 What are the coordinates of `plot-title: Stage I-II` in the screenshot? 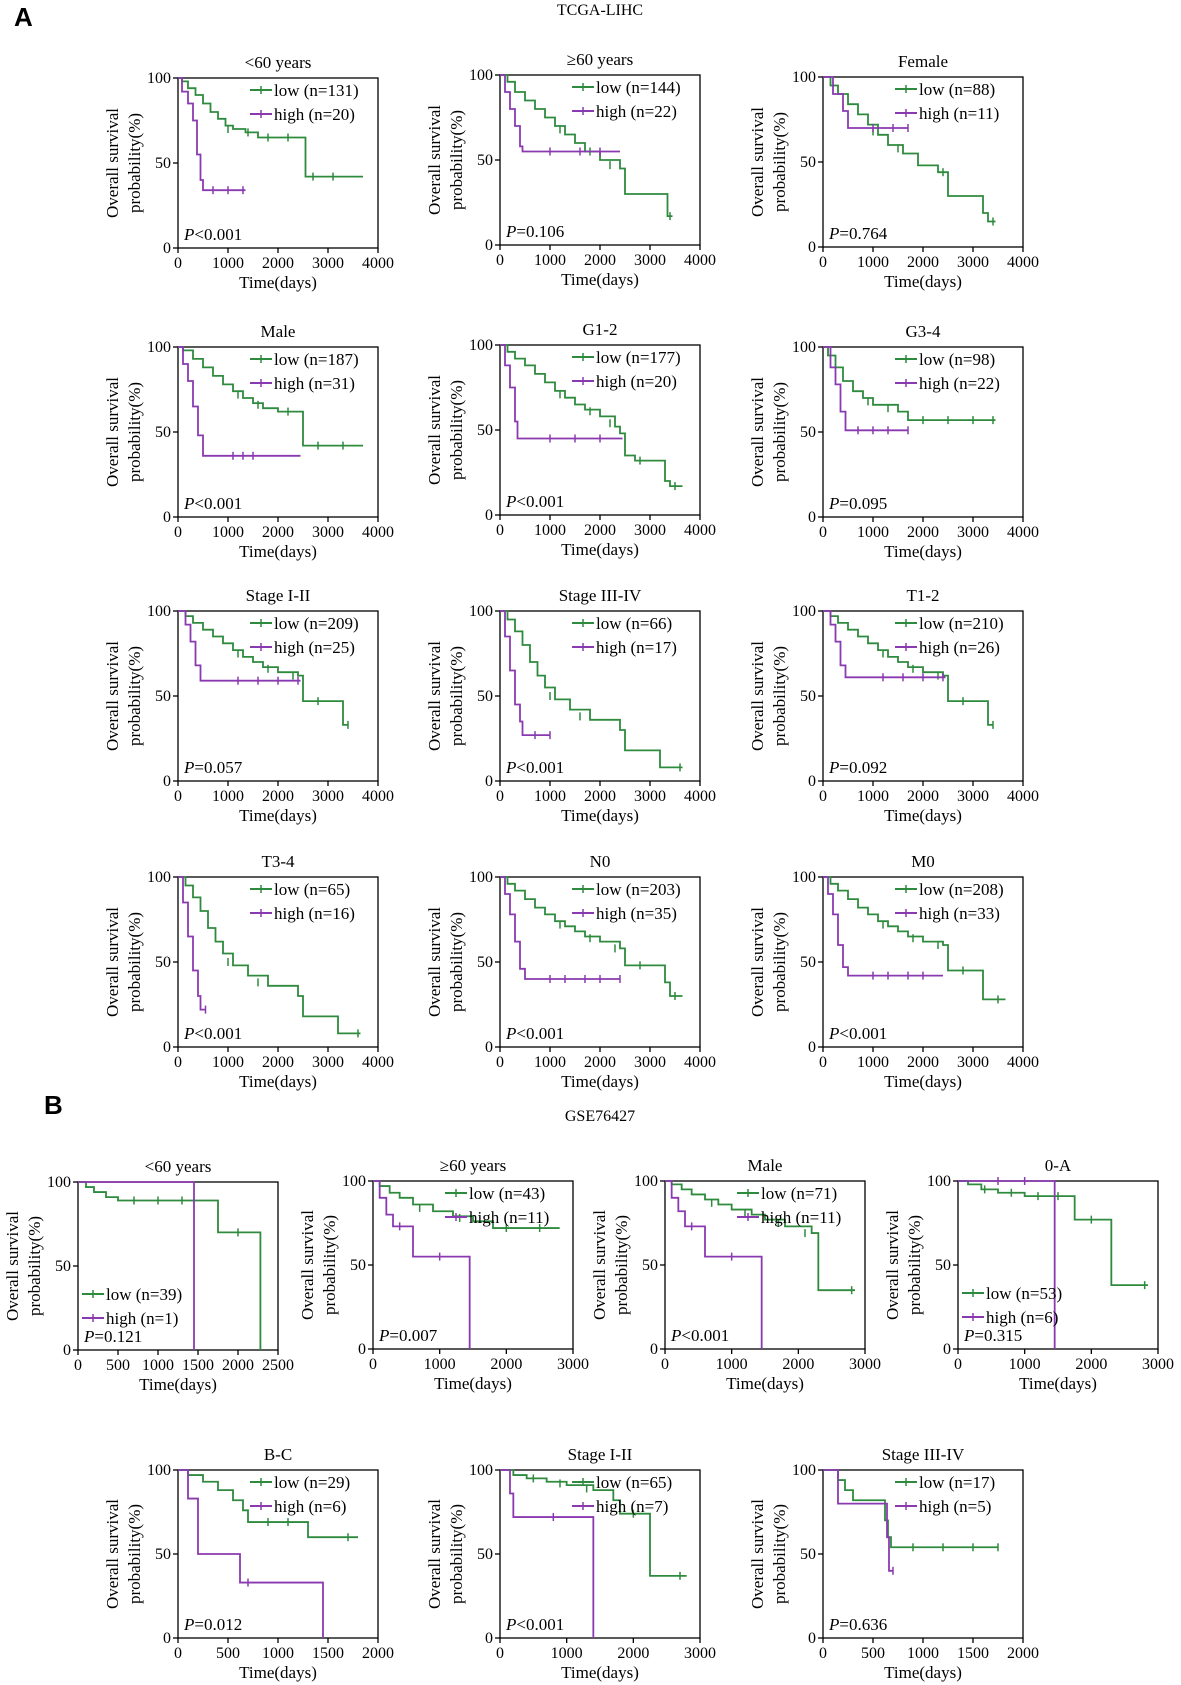 It's located at (278, 595).